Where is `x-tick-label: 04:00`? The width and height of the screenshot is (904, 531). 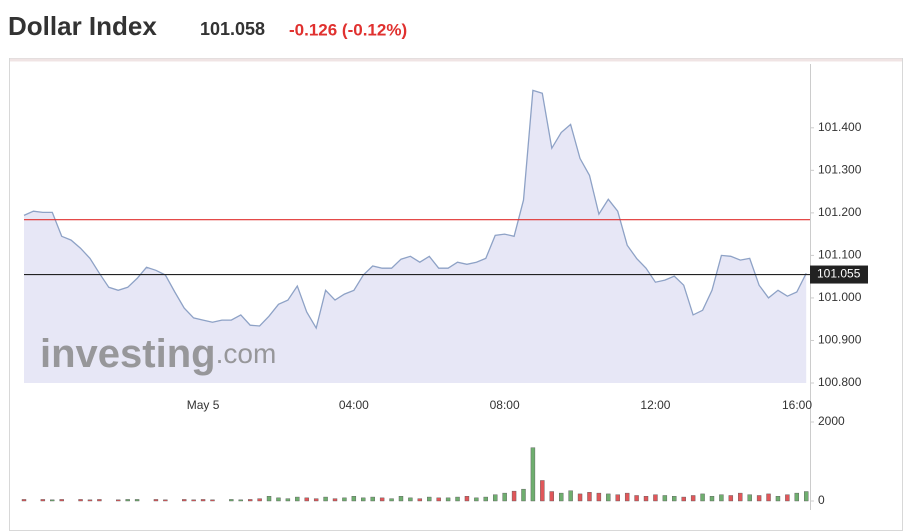 x-tick-label: 04:00 is located at coordinates (354, 405).